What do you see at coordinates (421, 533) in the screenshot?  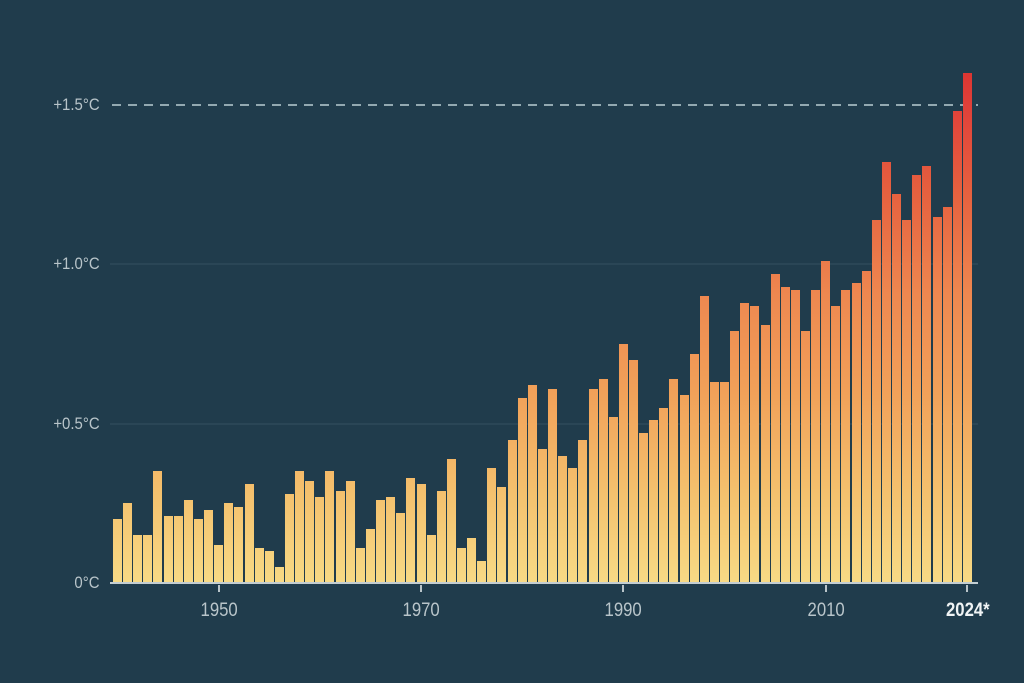 I see `bar-1970` at bounding box center [421, 533].